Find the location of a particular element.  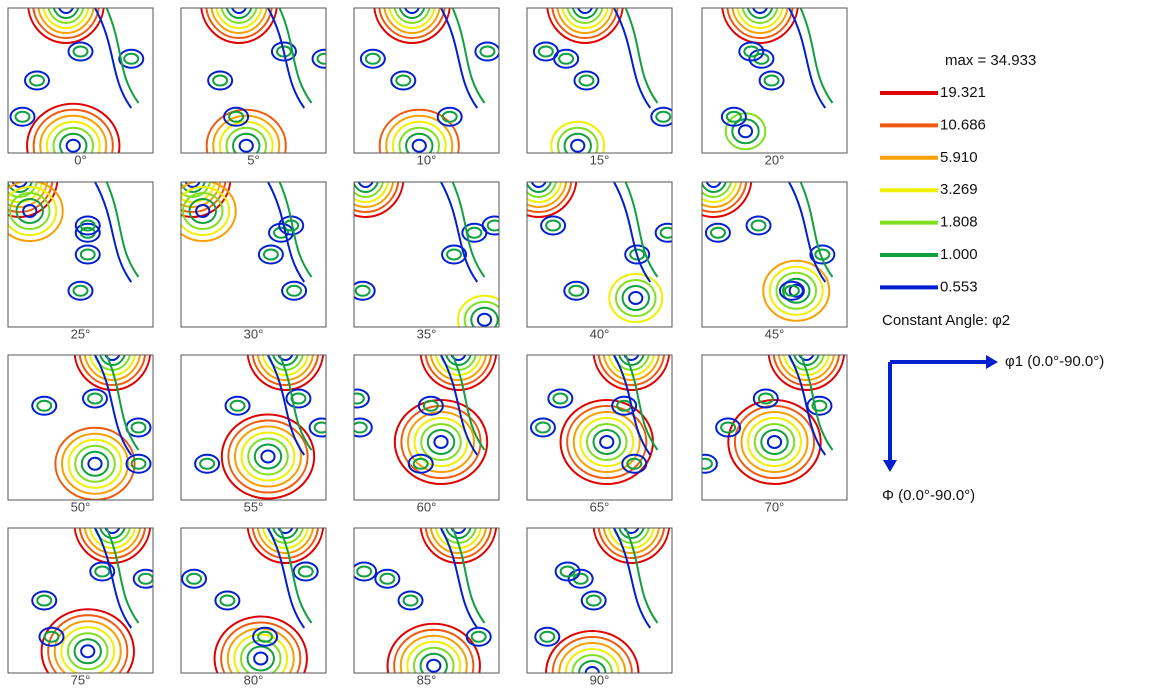

section-label: 80° is located at coordinates (254, 679).